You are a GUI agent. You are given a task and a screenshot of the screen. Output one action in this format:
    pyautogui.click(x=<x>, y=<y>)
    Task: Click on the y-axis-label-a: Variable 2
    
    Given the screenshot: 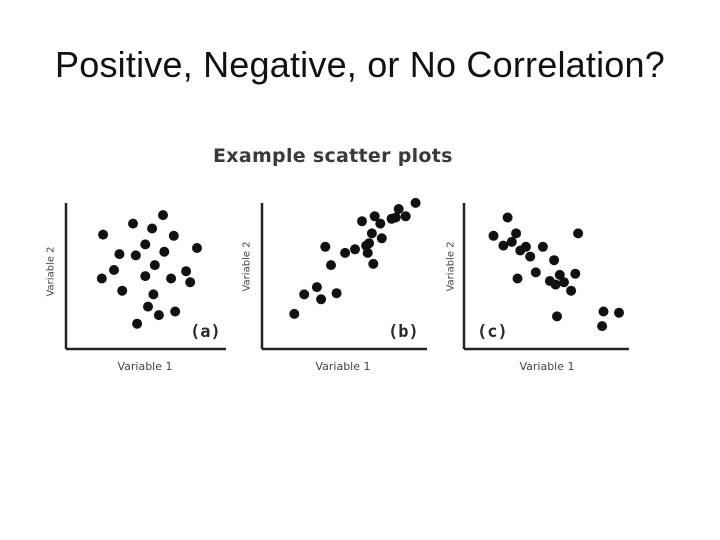 What is the action you would take?
    pyautogui.click(x=51, y=271)
    